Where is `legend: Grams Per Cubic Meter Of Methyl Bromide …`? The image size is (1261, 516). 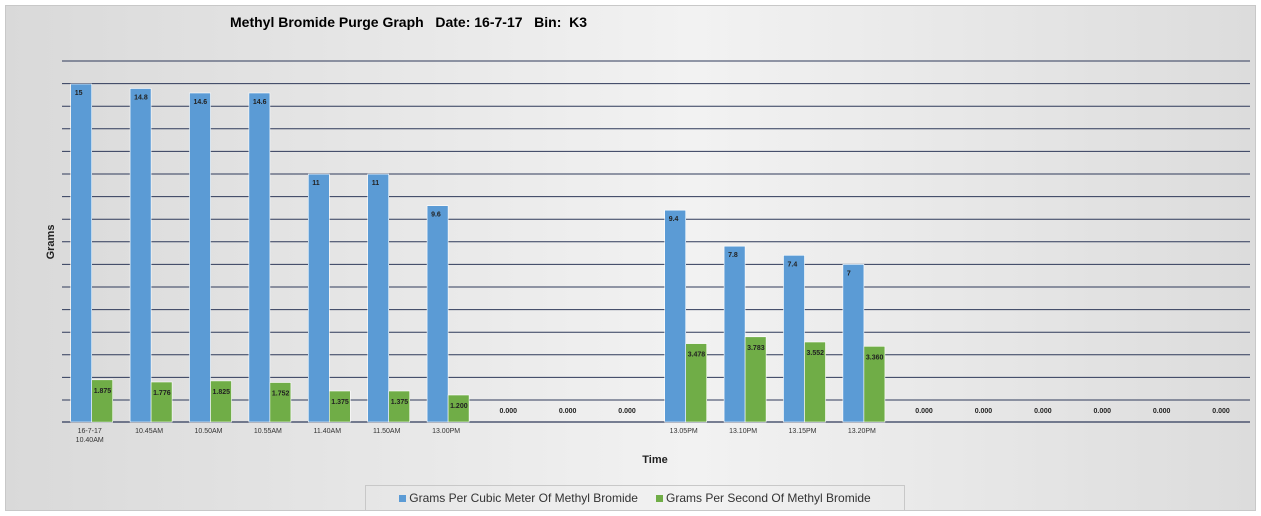 legend: Grams Per Cubic Meter Of Methyl Bromide … is located at coordinates (635, 498).